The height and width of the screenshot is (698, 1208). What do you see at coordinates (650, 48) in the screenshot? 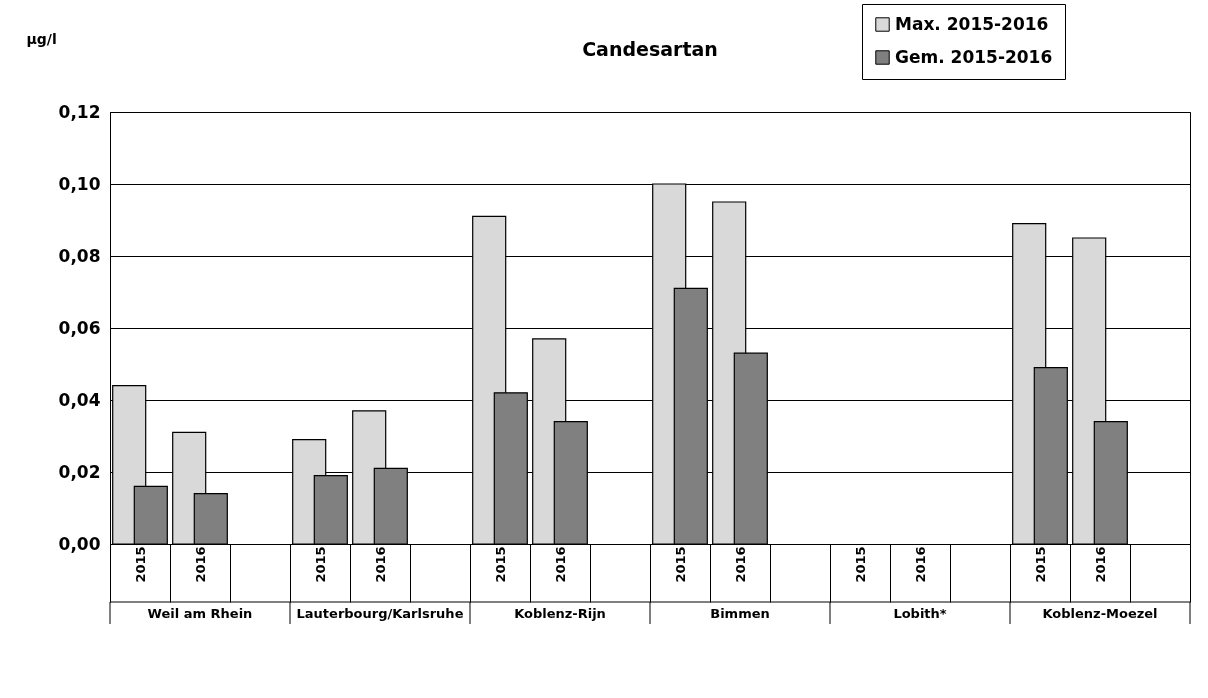
I see `chart-title: Candesartan` at bounding box center [650, 48].